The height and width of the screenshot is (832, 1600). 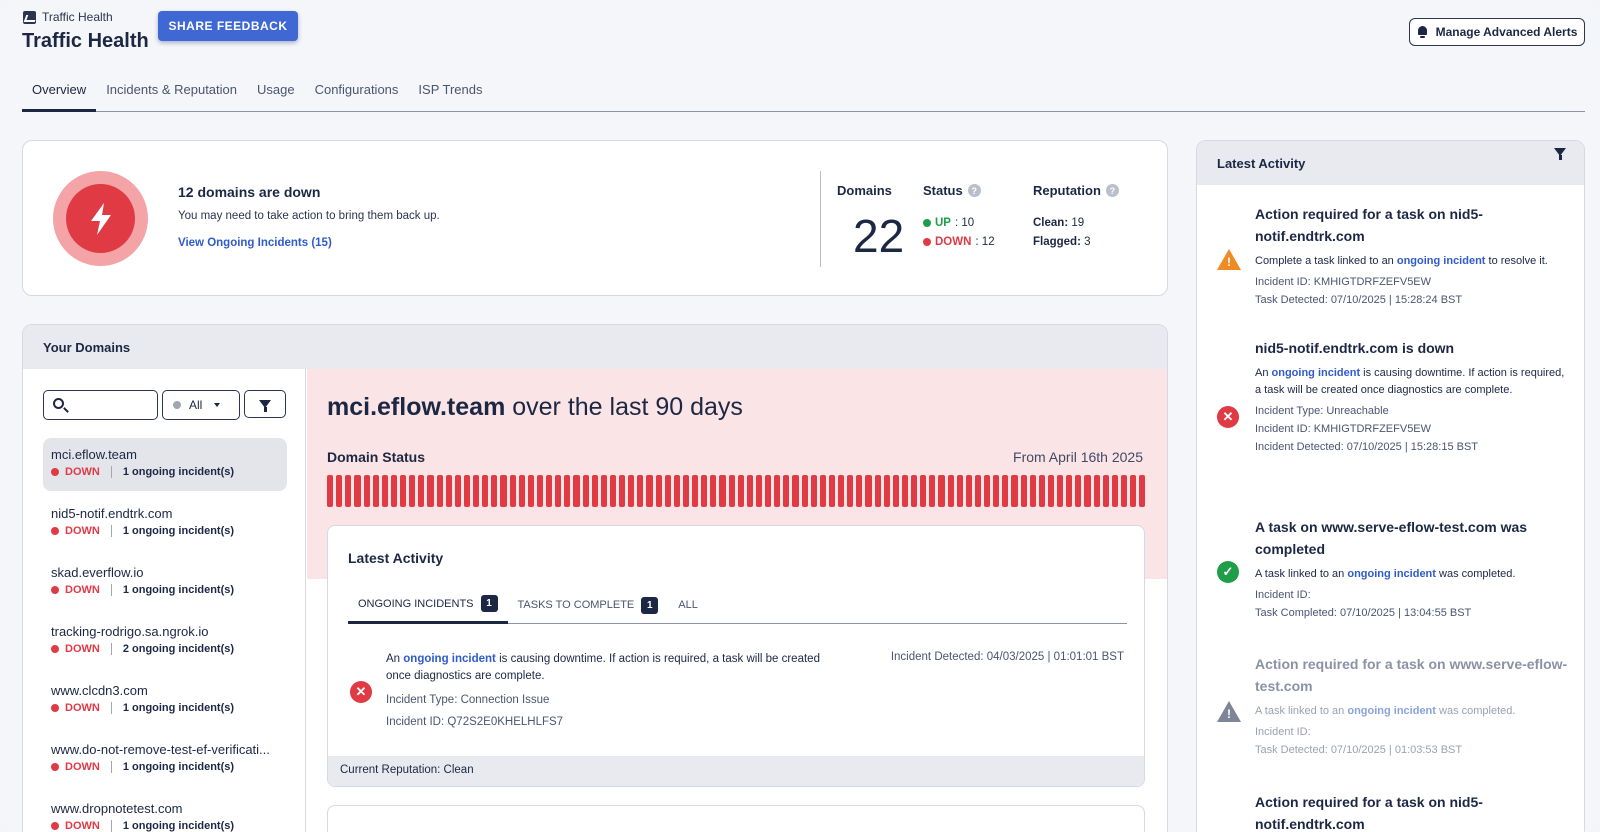 I want to click on search-input, so click(x=100, y=405).